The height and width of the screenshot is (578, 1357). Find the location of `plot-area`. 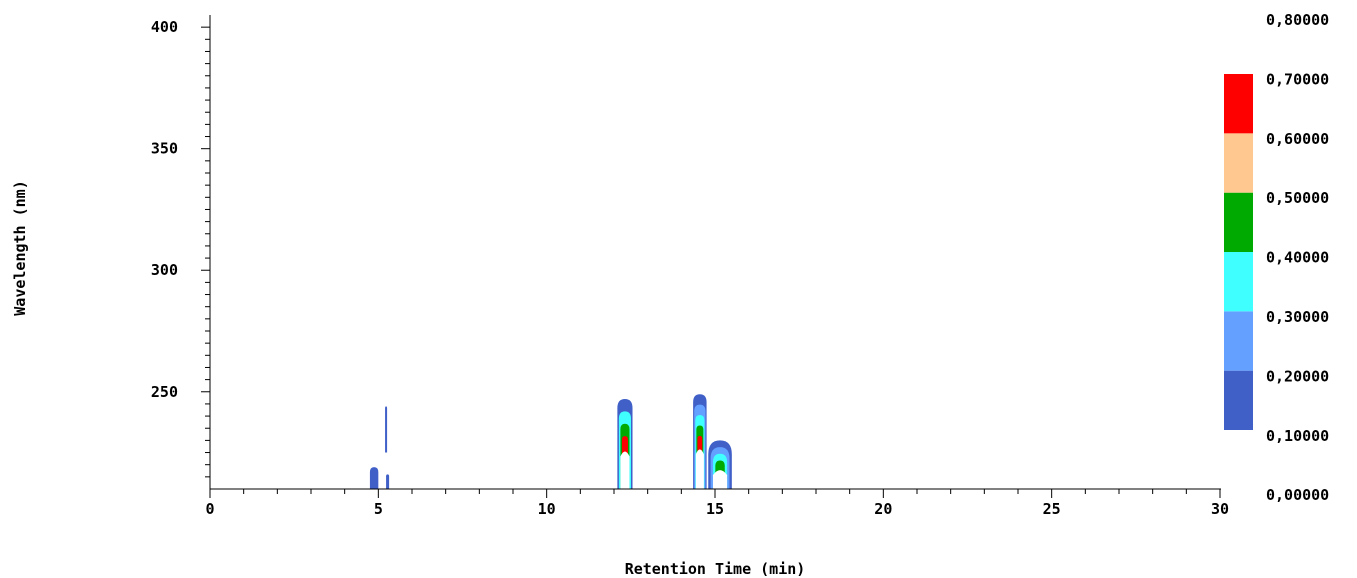

plot-area is located at coordinates (550, 441).